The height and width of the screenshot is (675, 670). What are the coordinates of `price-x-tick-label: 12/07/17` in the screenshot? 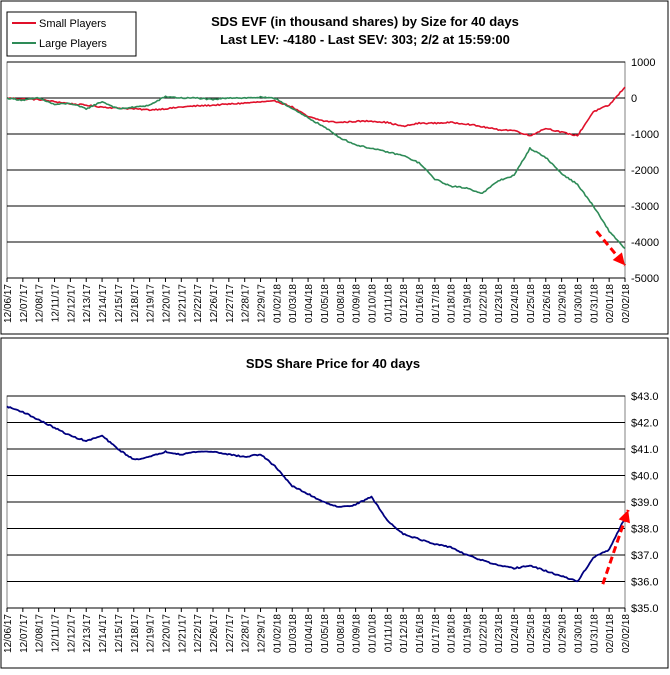 It's located at (24, 633).